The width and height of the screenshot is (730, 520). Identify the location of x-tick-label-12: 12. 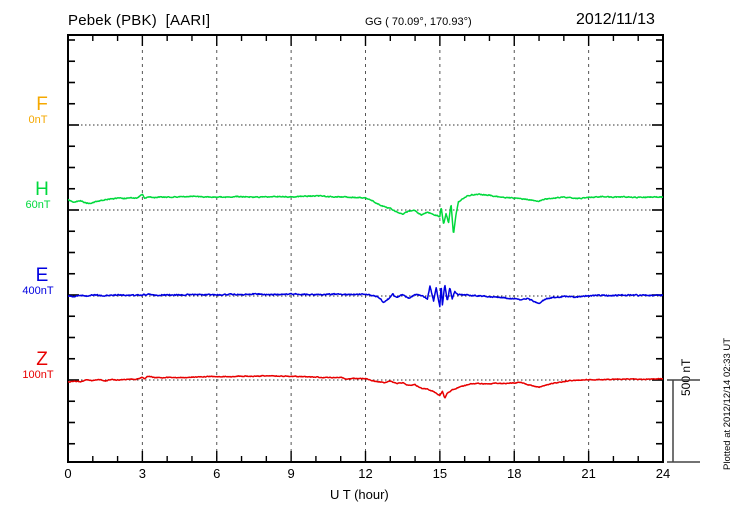
(365, 473).